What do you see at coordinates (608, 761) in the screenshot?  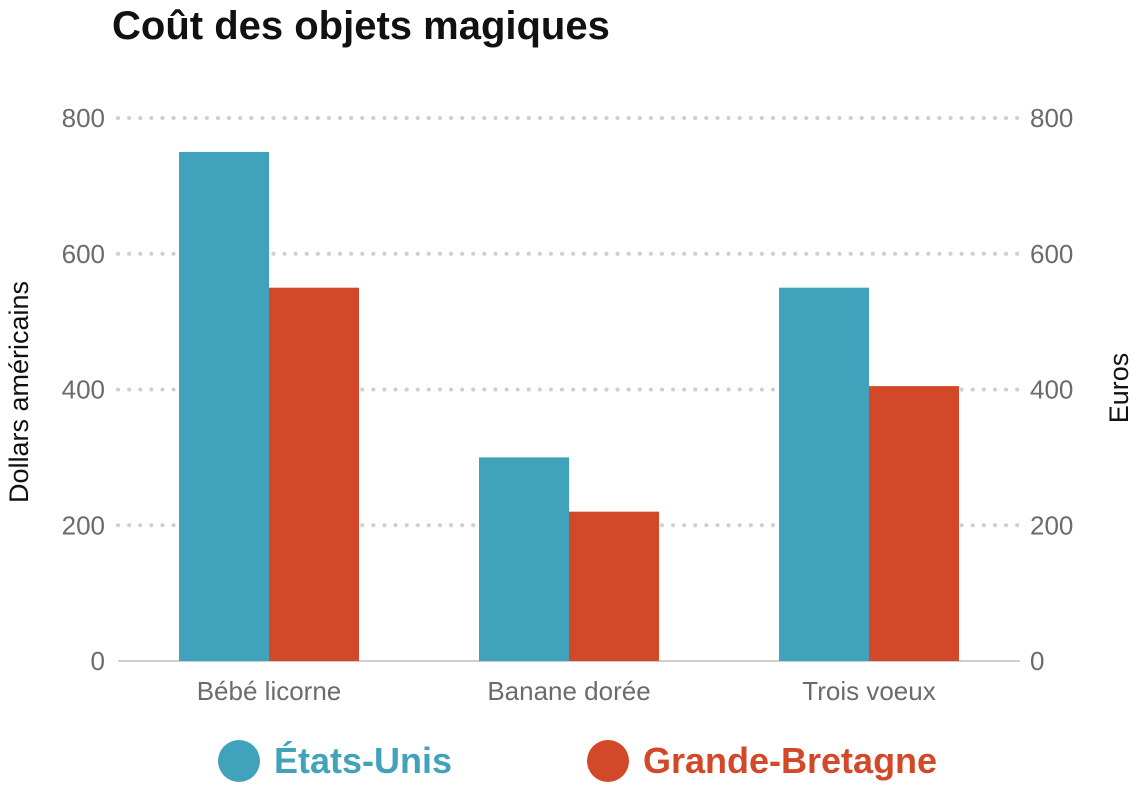 I see `legend-swatch-grande-bretagne` at bounding box center [608, 761].